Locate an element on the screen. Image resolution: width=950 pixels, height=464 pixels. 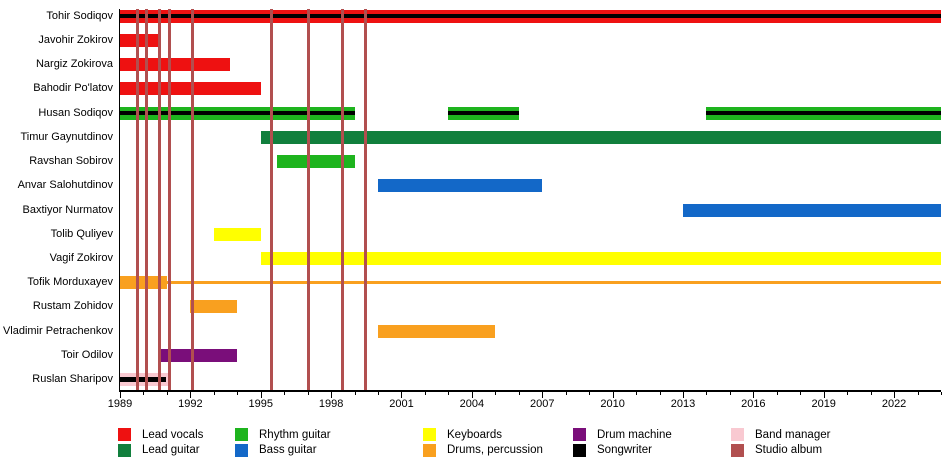
x-tick-label: 2019 is located at coordinates (823, 404).